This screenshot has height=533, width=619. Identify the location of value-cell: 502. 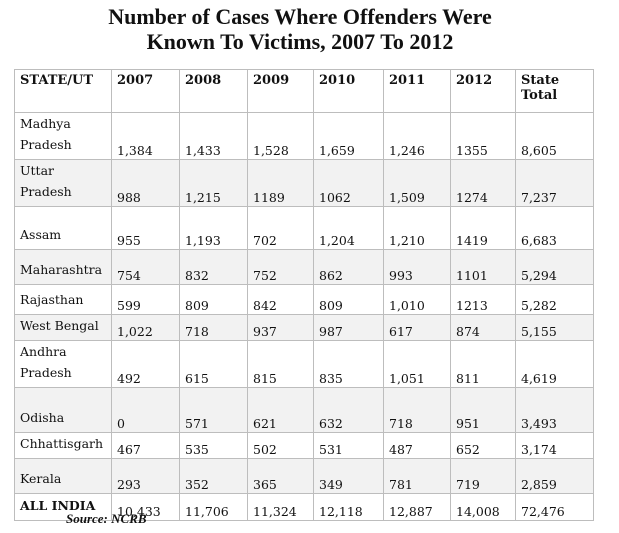
(280, 445).